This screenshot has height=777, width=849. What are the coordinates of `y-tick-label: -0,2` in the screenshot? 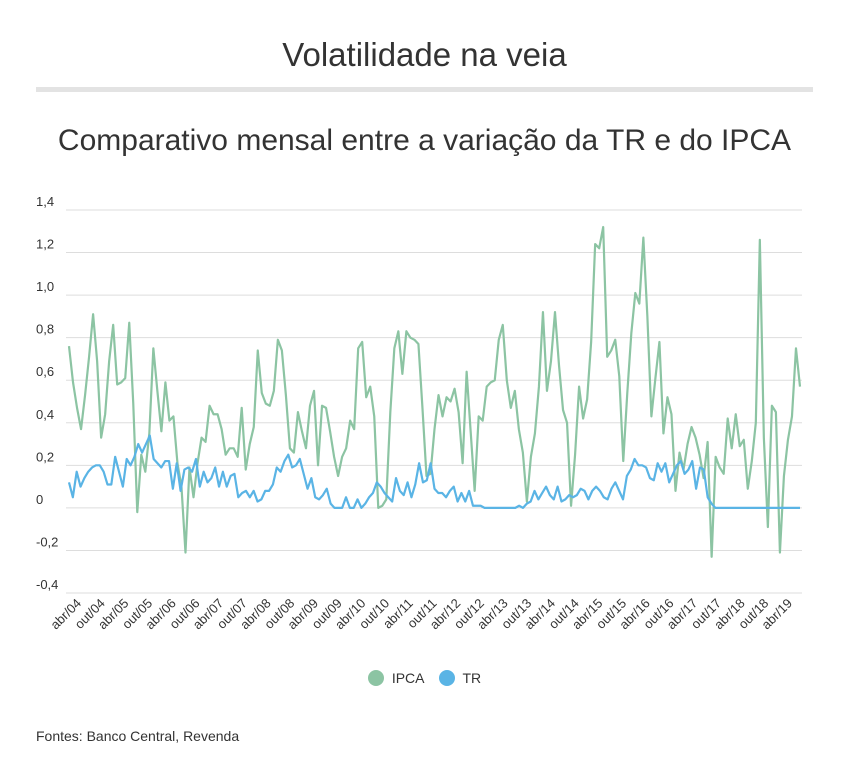 It's located at (47, 541).